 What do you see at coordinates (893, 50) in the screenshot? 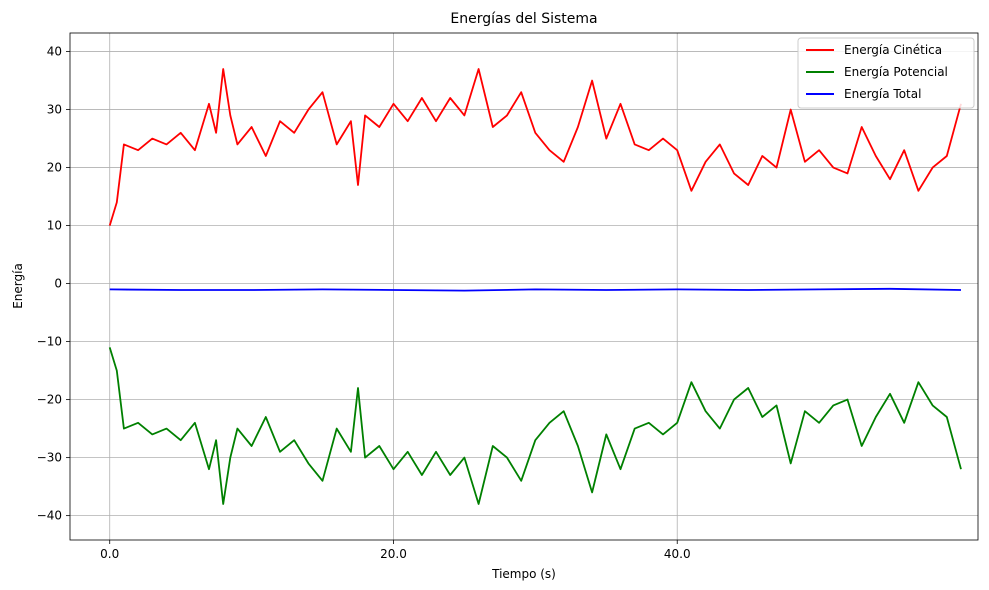
I see `legend-label: Energía Cinética` at bounding box center [893, 50].